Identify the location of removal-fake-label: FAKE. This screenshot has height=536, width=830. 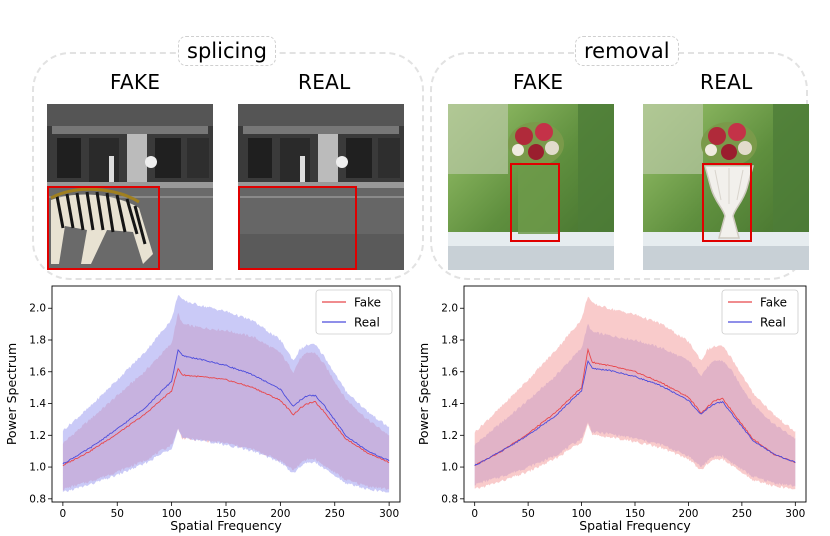
(538, 82).